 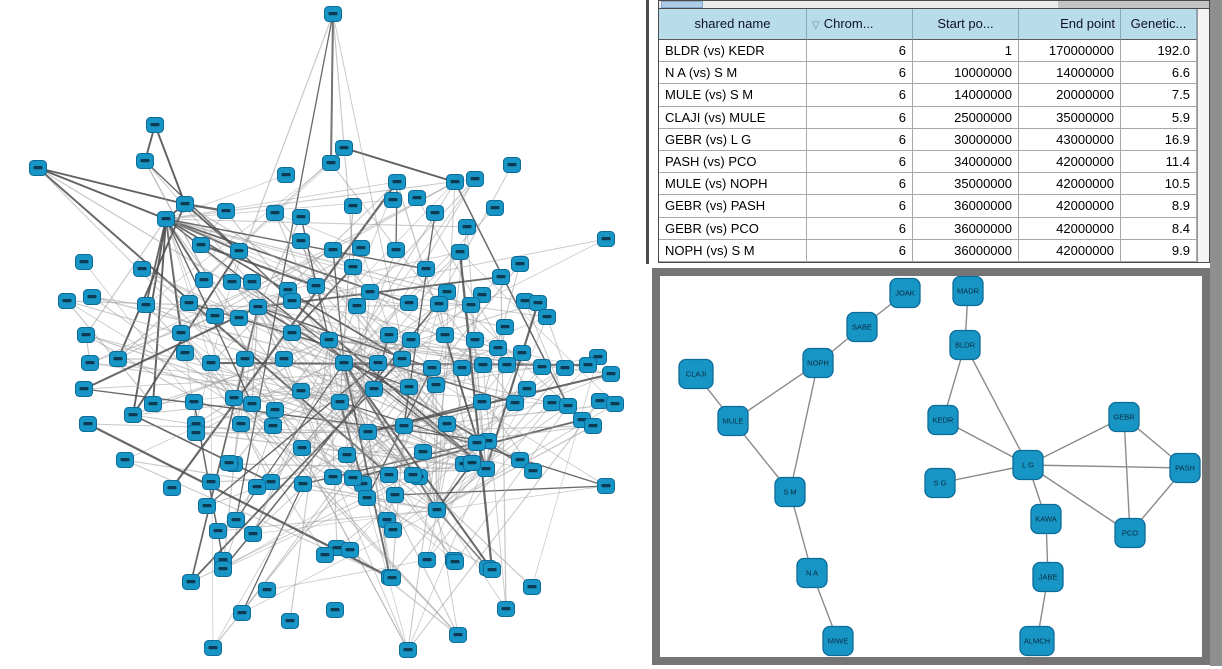 What do you see at coordinates (928, 206) in the screenshot?
I see `table-row: GEBR (vs) PASH 6 36000000 42000000 8.9` at bounding box center [928, 206].